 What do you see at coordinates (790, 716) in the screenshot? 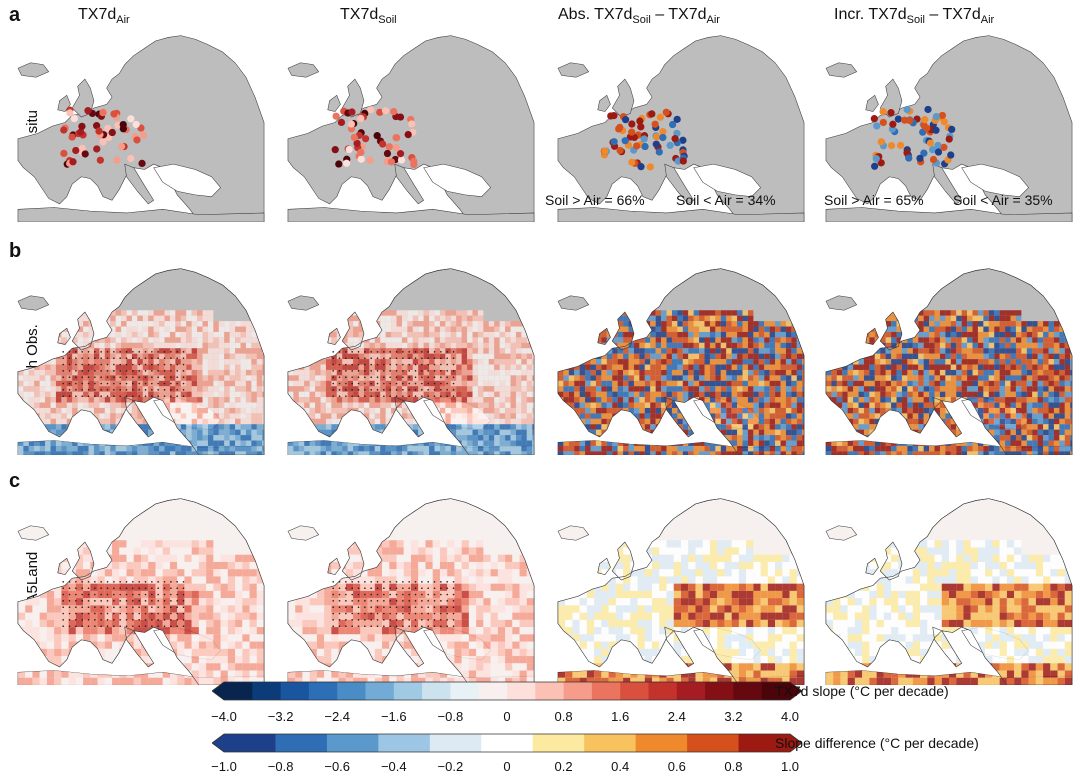
I see `colorbar-tick-label: 4.0` at bounding box center [790, 716].